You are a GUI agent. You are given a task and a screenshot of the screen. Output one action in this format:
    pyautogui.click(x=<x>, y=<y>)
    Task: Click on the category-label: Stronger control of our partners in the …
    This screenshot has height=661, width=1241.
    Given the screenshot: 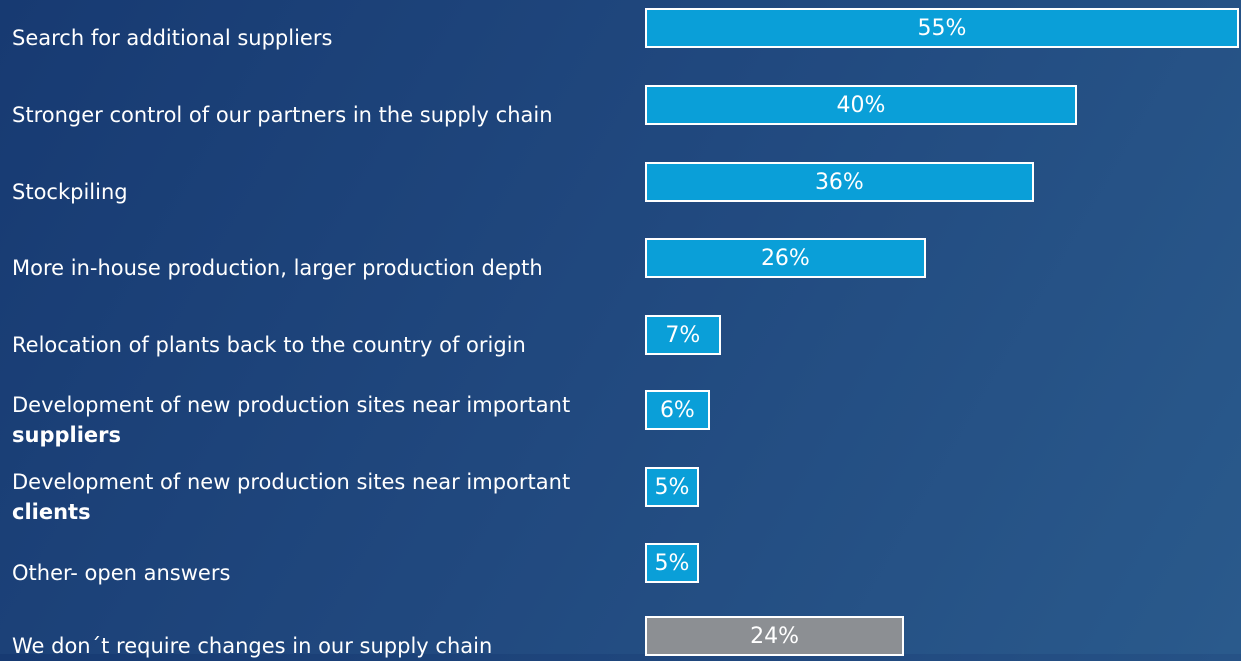 What is the action you would take?
    pyautogui.click(x=282, y=115)
    